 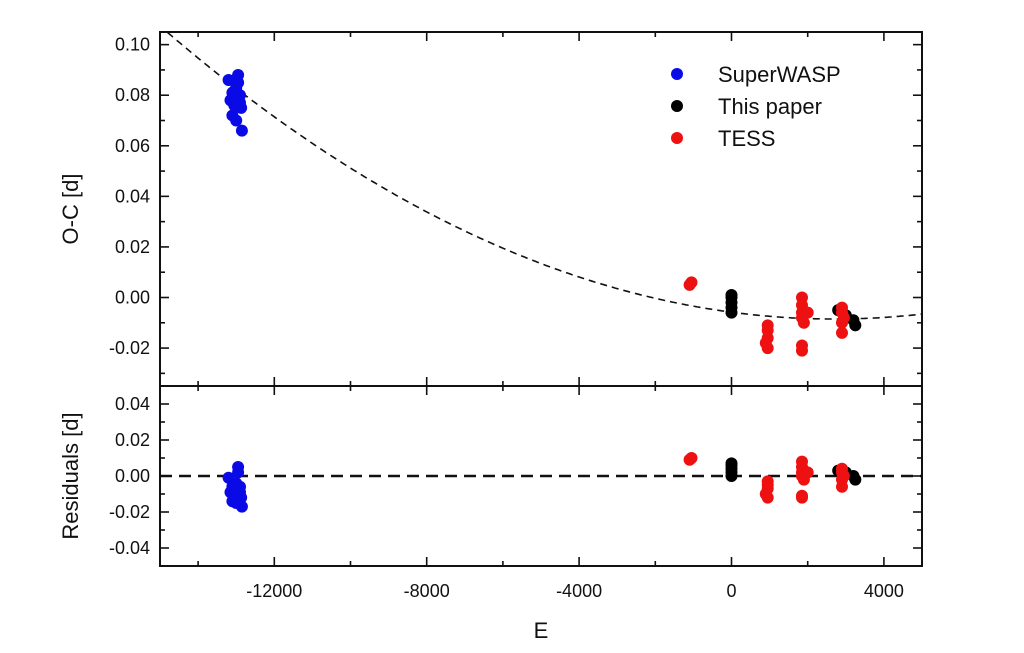 What do you see at coordinates (129, 548) in the screenshot?
I see `y-tick-label: -0.04` at bounding box center [129, 548].